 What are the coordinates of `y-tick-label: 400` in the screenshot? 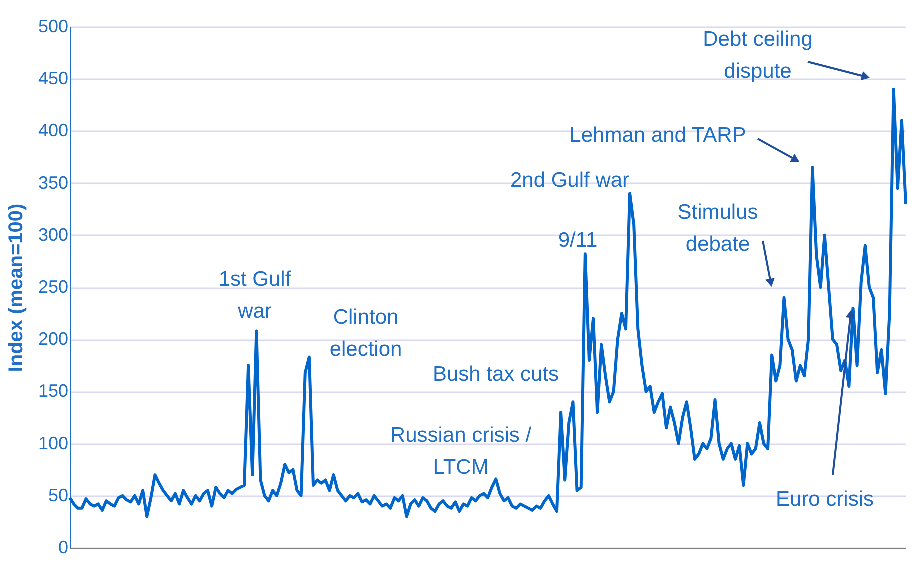 It's located at (53, 130).